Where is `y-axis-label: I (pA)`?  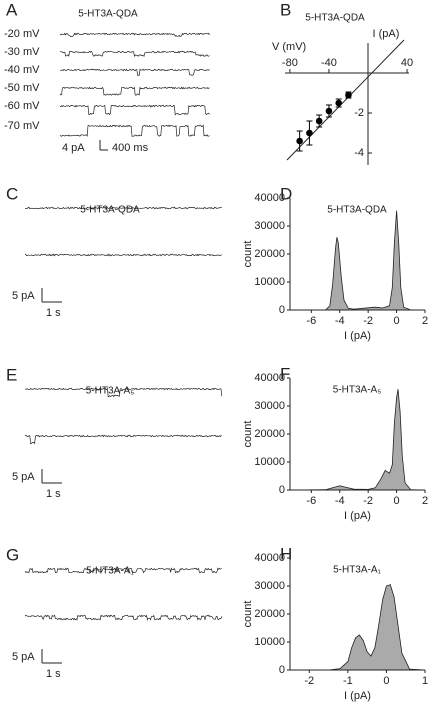
y-axis-label: I (pA) is located at coordinates (386, 34).